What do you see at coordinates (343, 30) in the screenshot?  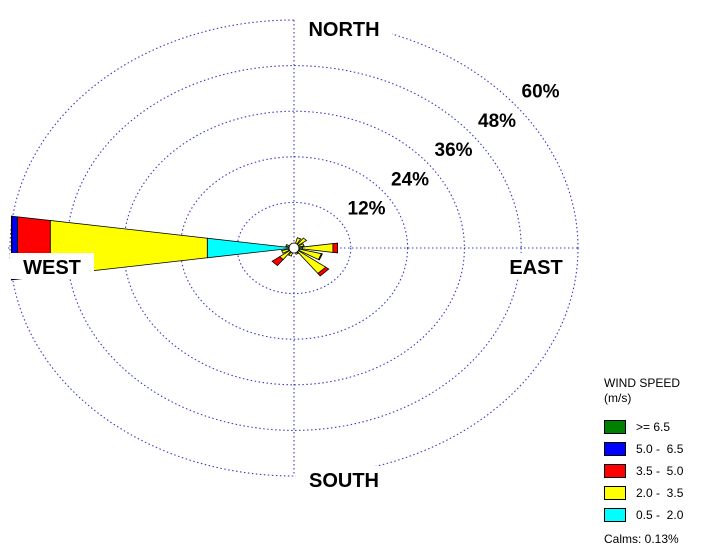 I see `north-label: NORTH` at bounding box center [343, 30].